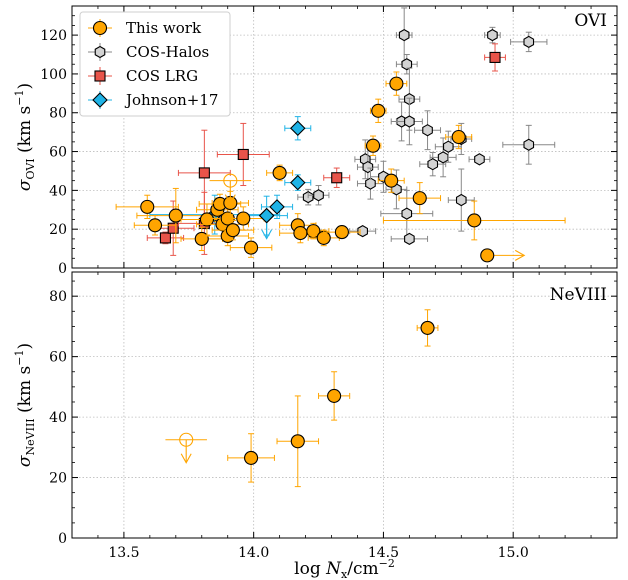 The width and height of the screenshot is (628, 580). Describe the element at coordinates (186, 448) in the screenshot. I see `neviii-upper-limit` at that location.